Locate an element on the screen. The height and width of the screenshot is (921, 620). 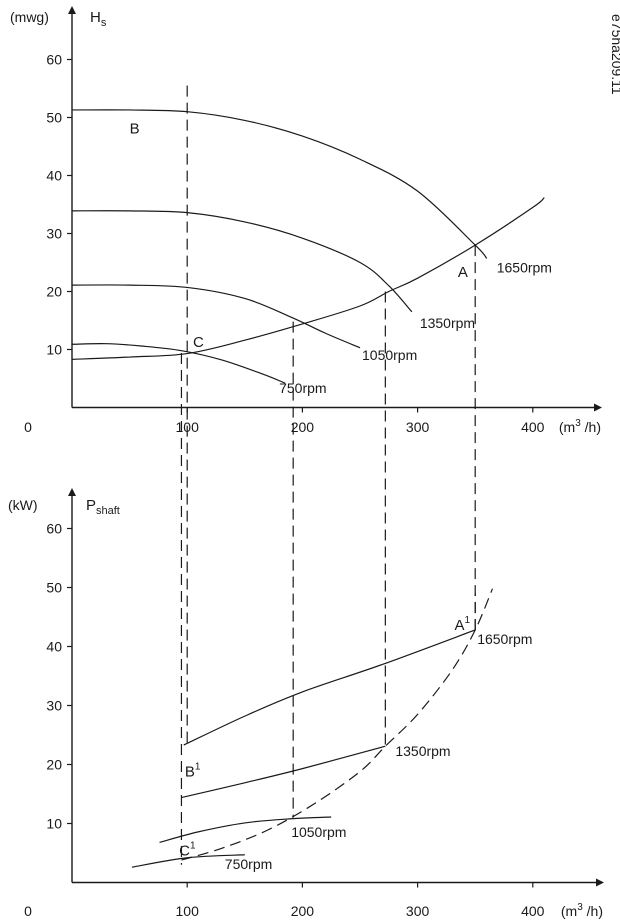
power-curve-1650rpm is located at coordinates (329, 687).